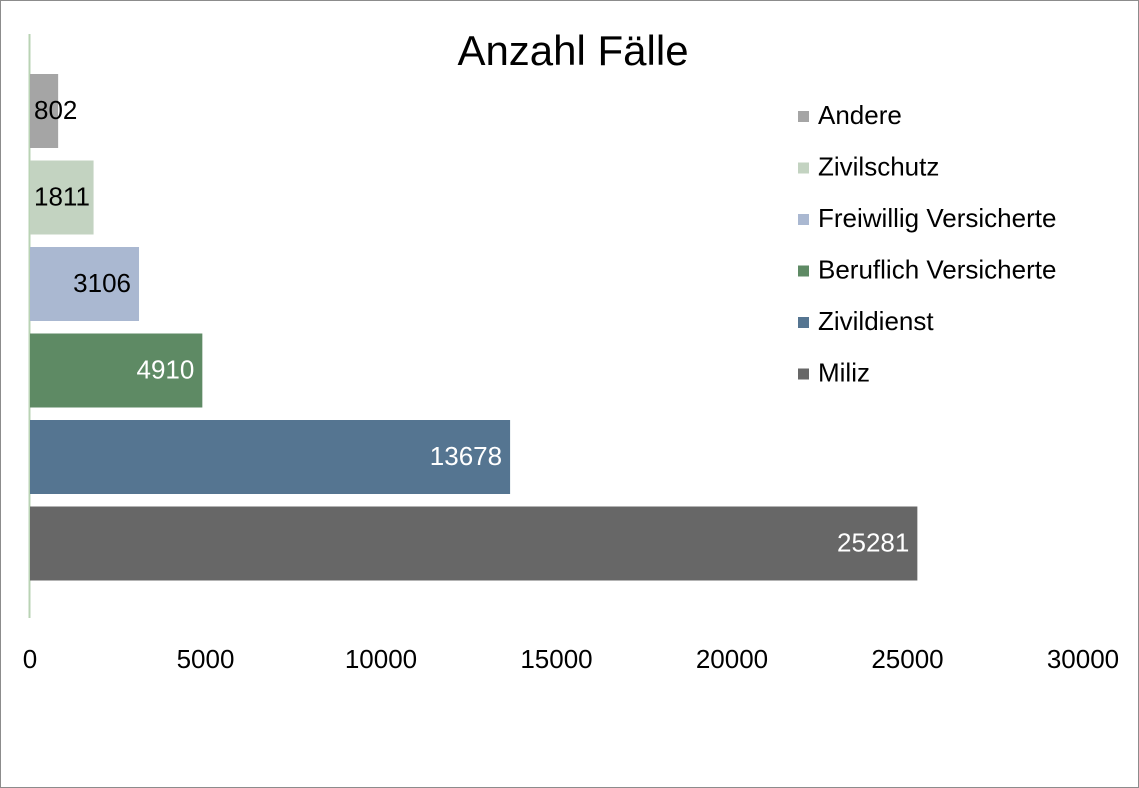  What do you see at coordinates (102, 283) in the screenshot?
I see `value-label: 3106` at bounding box center [102, 283].